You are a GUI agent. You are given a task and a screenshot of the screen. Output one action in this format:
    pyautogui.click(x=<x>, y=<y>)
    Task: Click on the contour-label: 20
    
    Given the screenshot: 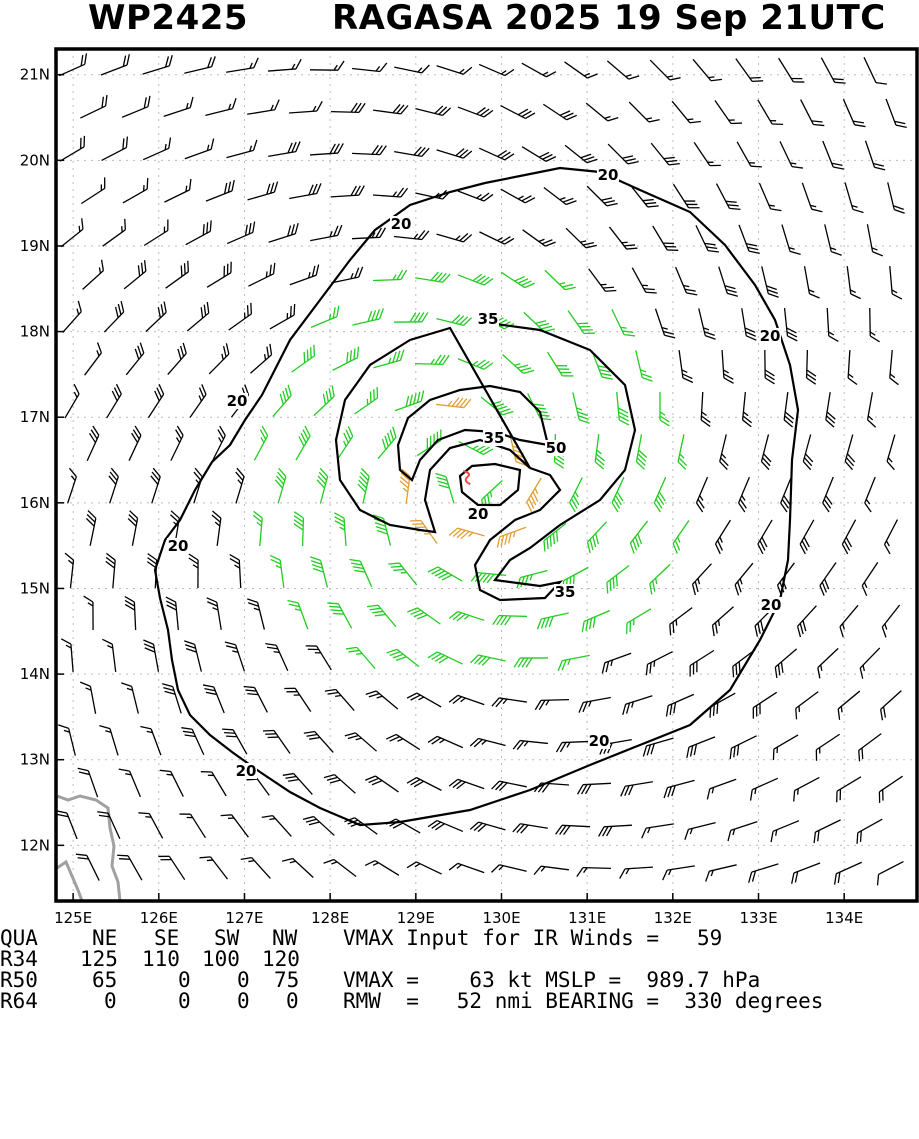 What is the action you would take?
    pyautogui.click(x=608, y=175)
    